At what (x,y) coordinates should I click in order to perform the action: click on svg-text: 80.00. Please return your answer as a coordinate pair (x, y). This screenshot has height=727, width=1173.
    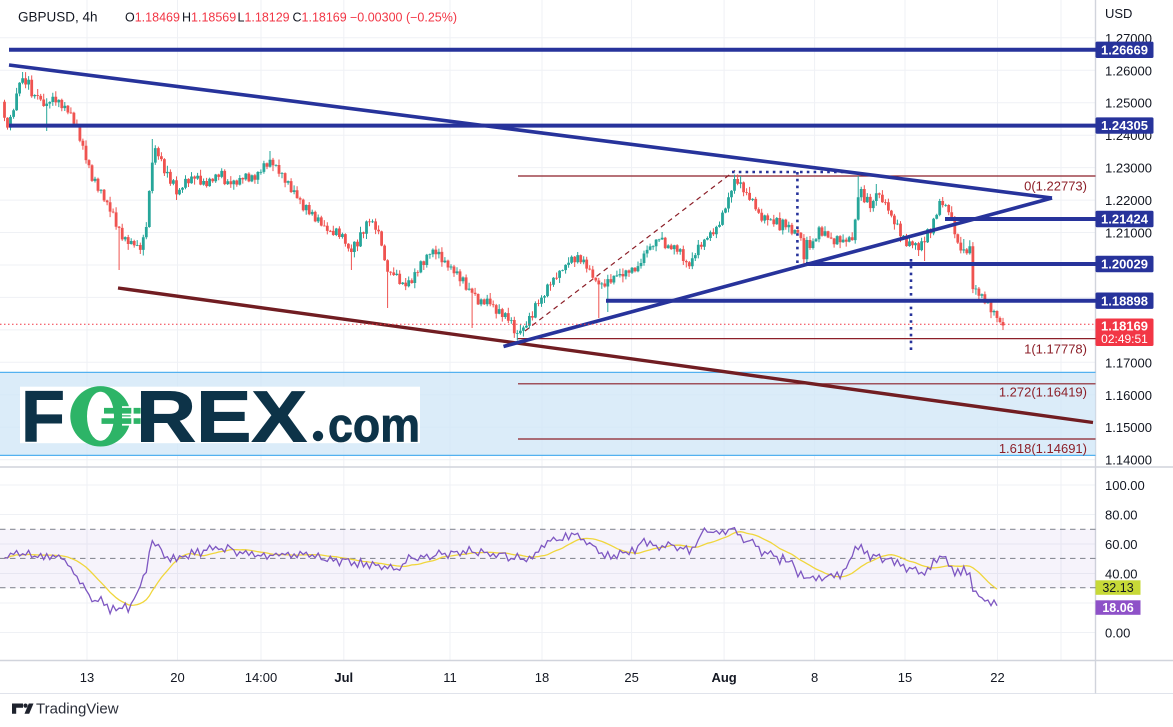
    Looking at the image, I should click on (1121, 515).